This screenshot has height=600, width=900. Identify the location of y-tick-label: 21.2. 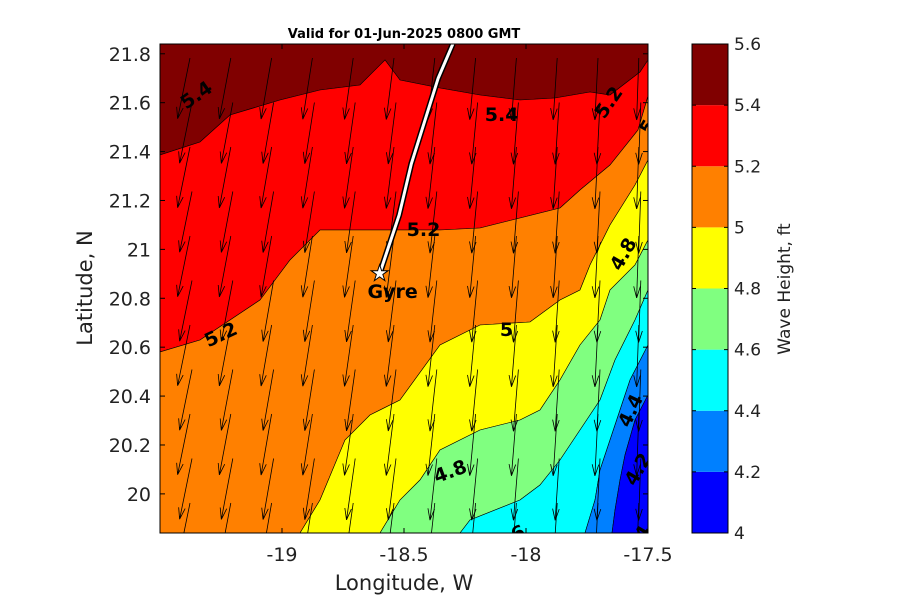
(130, 201).